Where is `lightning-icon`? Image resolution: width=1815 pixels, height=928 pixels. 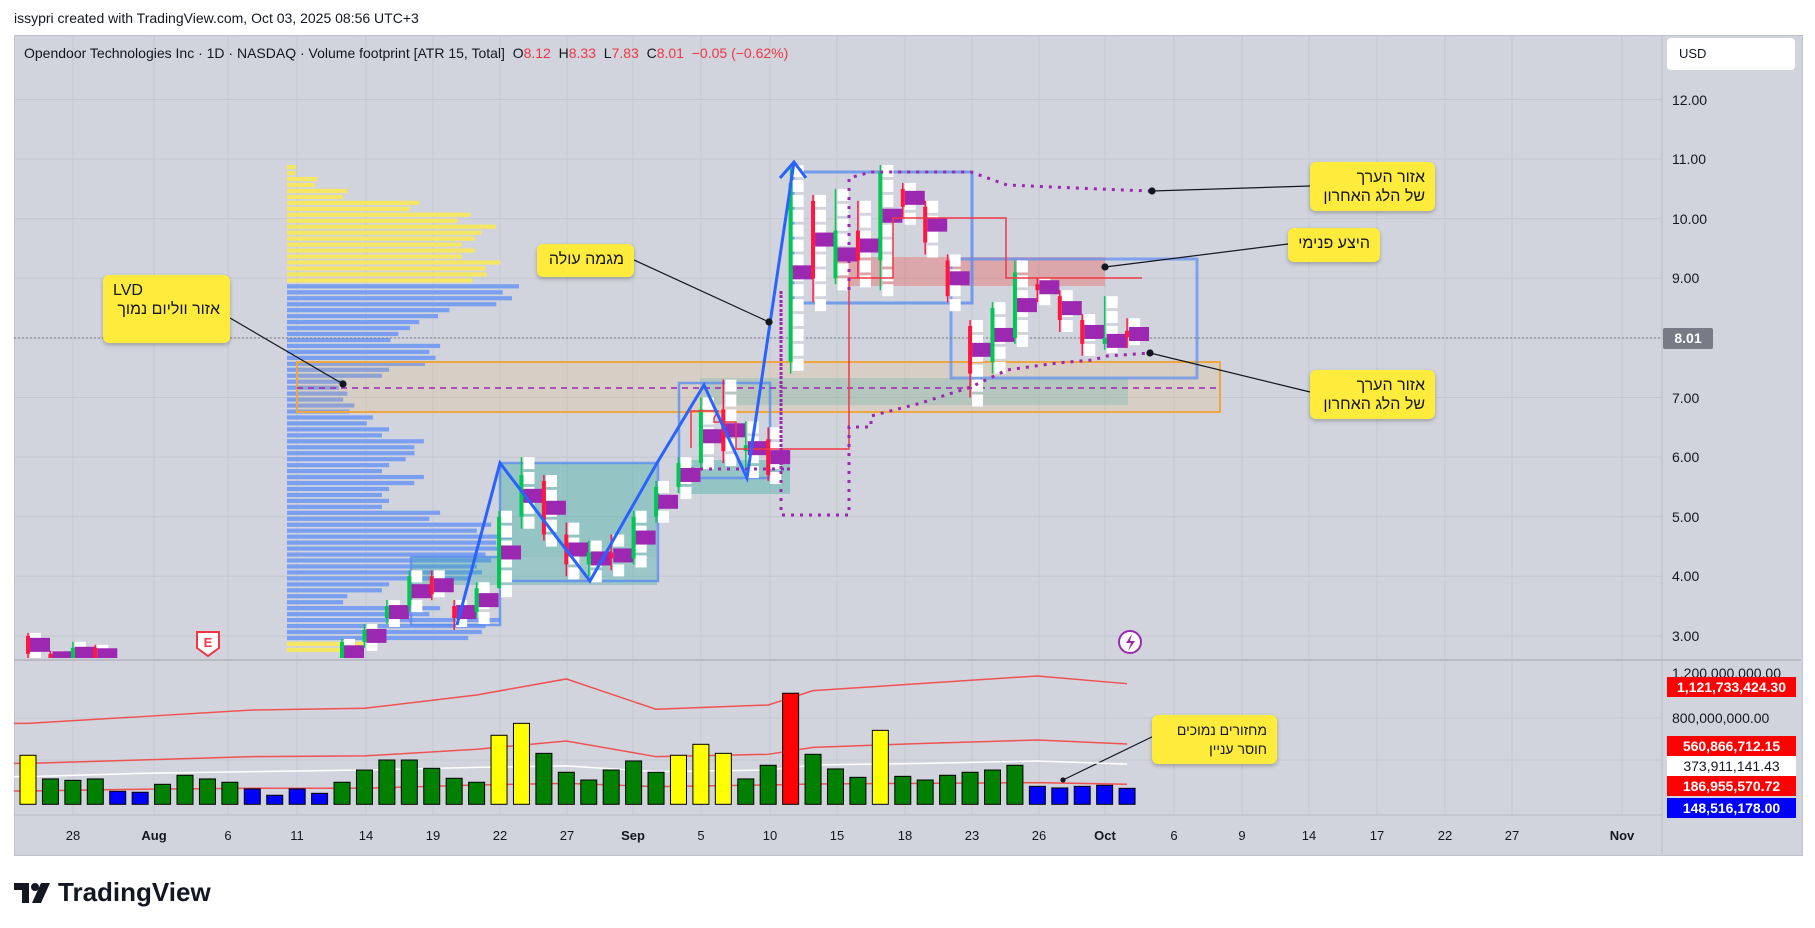
lightning-icon is located at coordinates (1130, 642).